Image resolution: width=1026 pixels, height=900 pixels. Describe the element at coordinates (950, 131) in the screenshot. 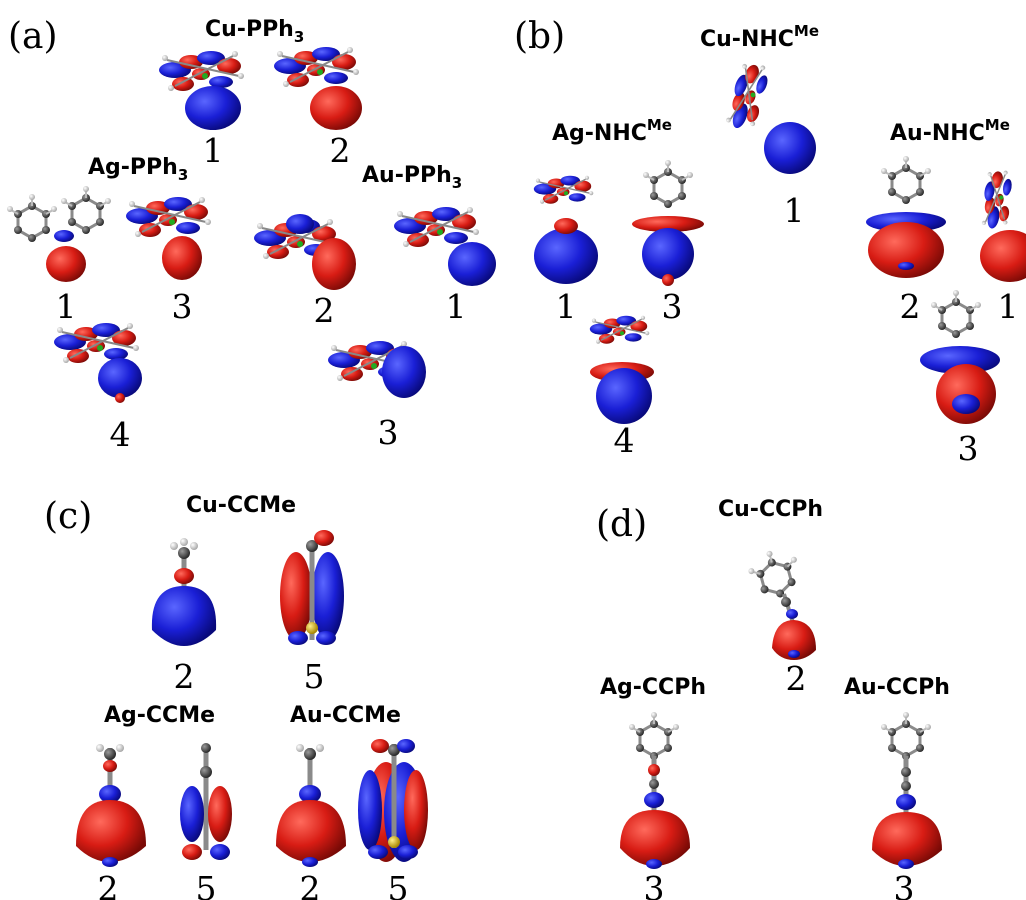

I see `title-au-nhcme: Au-NHCMe` at that location.